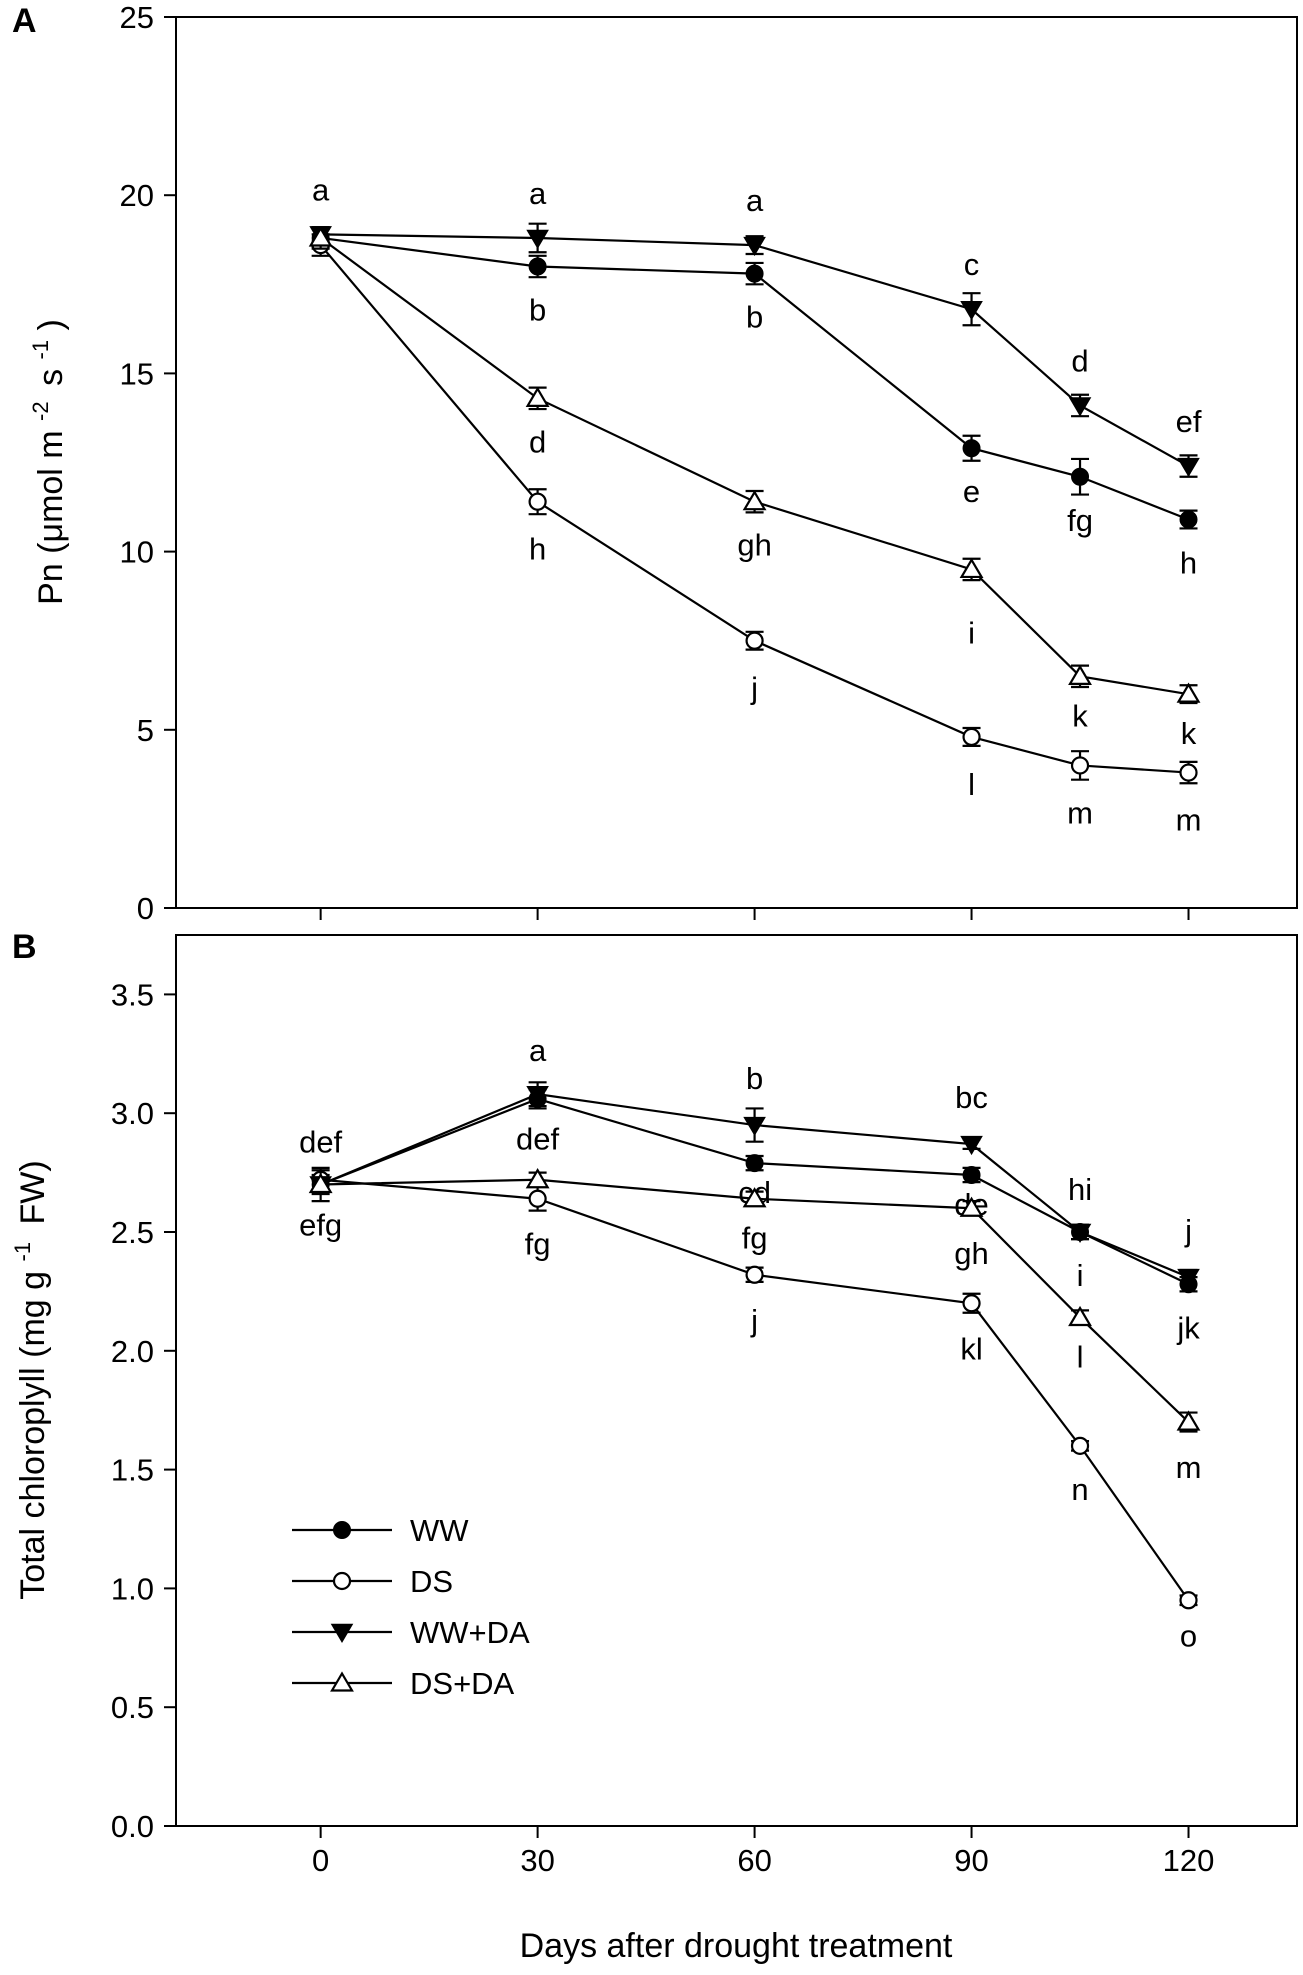 This screenshot has width=1303, height=1975. What do you see at coordinates (1080, 715) in the screenshot?
I see `significance-label: k` at bounding box center [1080, 715].